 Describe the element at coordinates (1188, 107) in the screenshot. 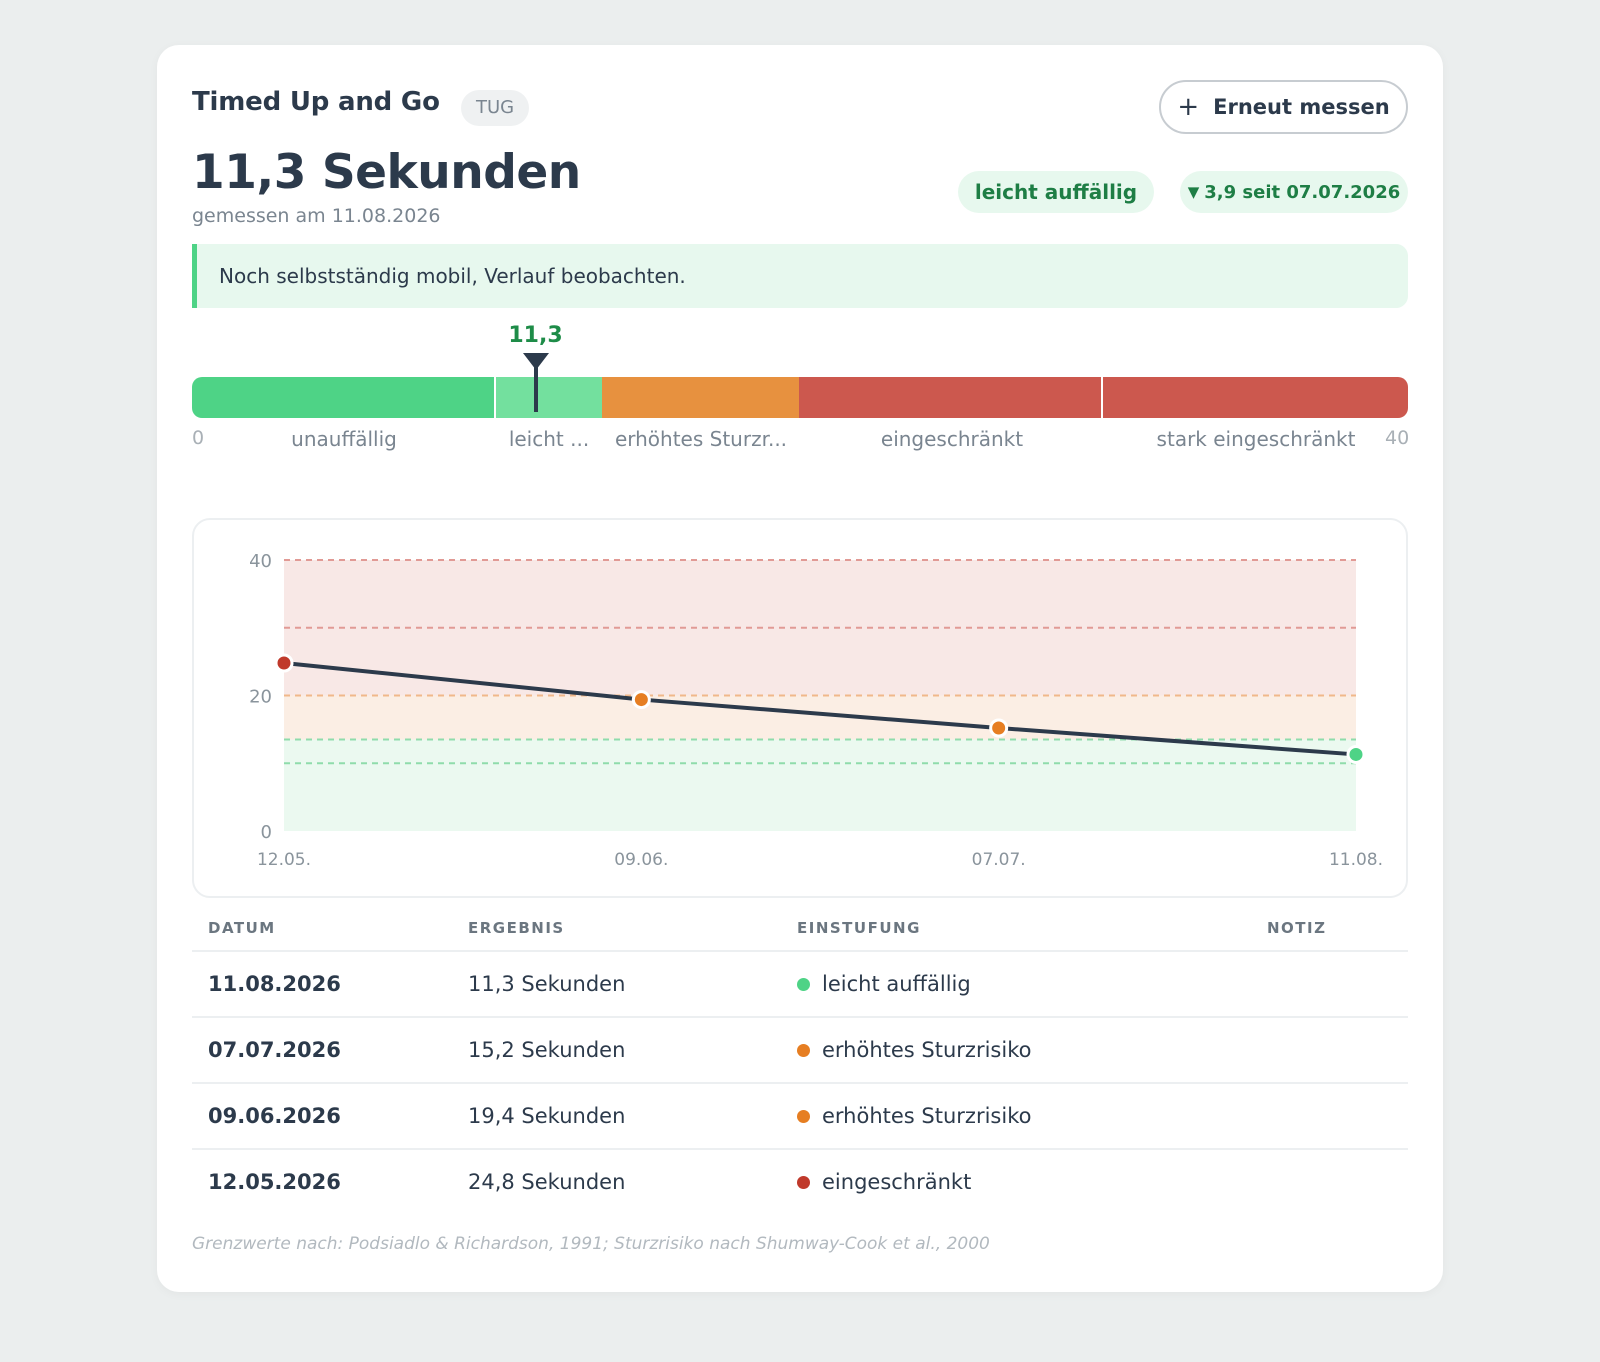

I see `plus-icon: +` at that location.